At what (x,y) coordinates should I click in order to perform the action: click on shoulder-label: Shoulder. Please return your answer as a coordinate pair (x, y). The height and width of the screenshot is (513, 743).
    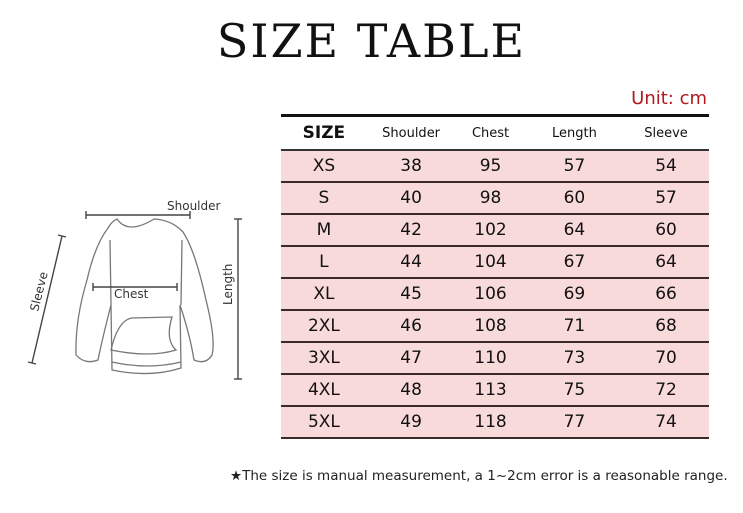
    Looking at the image, I should click on (194, 206).